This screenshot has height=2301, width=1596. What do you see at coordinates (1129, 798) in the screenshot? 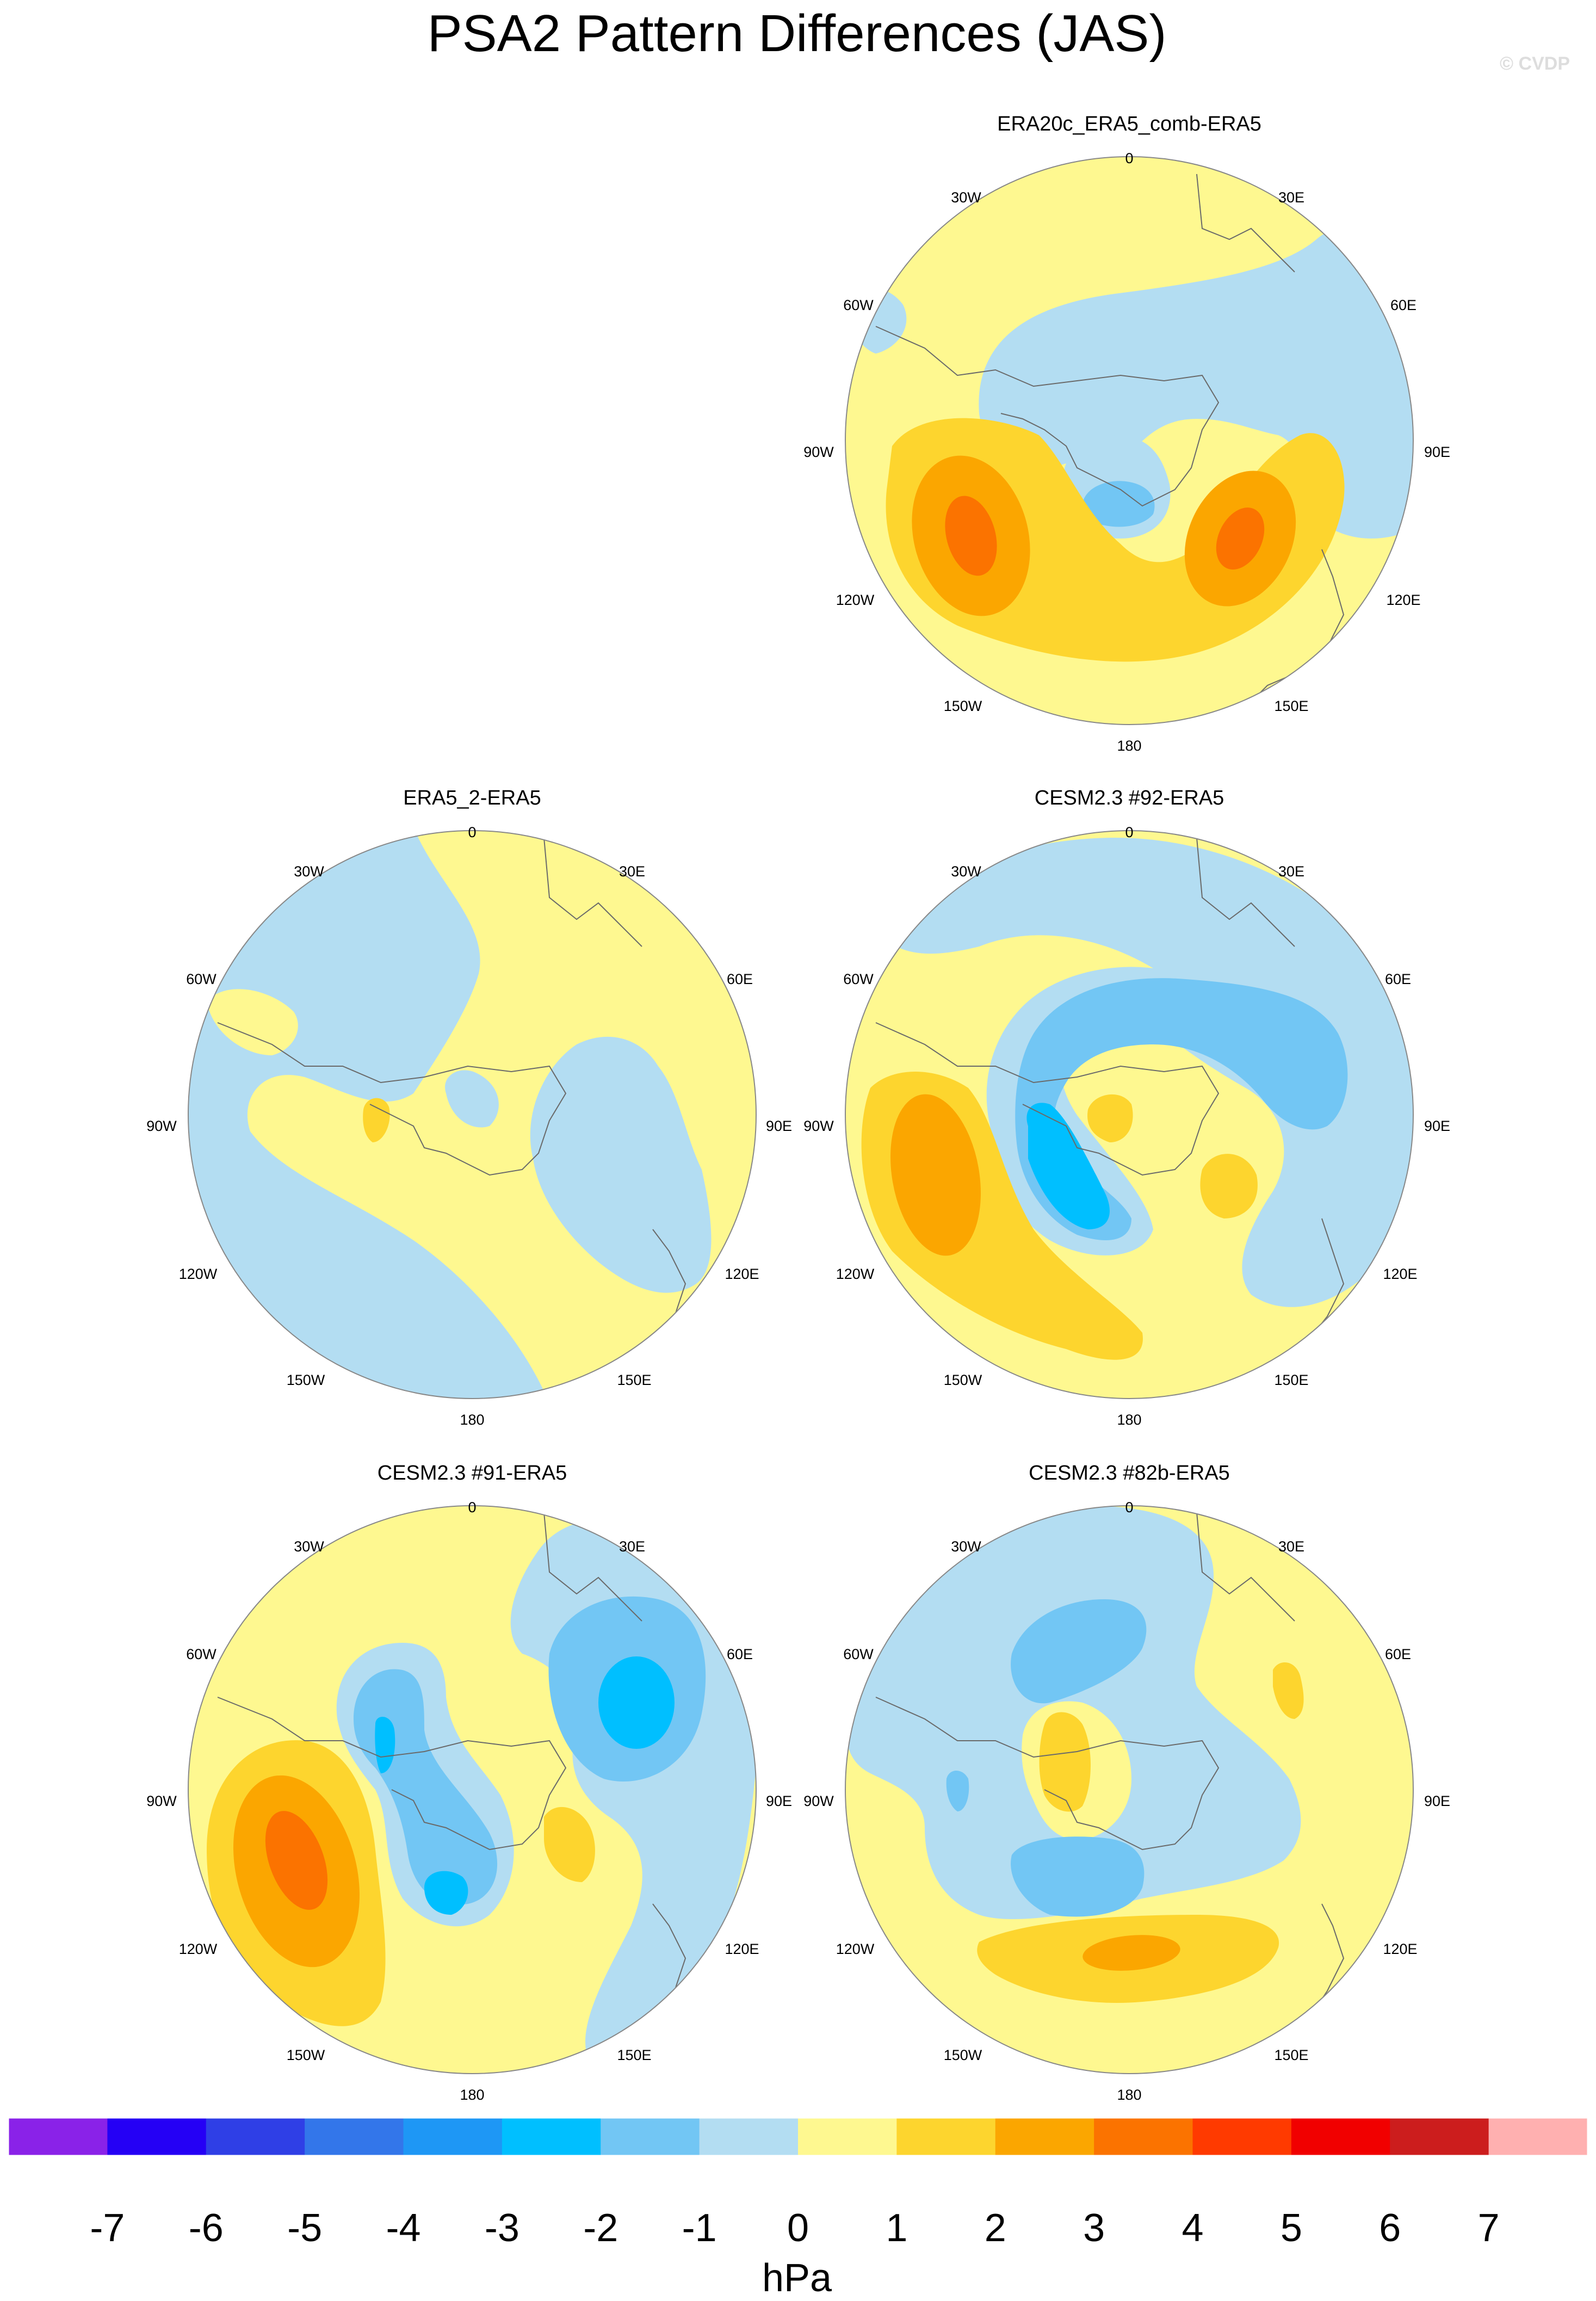
I see `panel-title: CESM2.3 #92-ERA5` at bounding box center [1129, 798].